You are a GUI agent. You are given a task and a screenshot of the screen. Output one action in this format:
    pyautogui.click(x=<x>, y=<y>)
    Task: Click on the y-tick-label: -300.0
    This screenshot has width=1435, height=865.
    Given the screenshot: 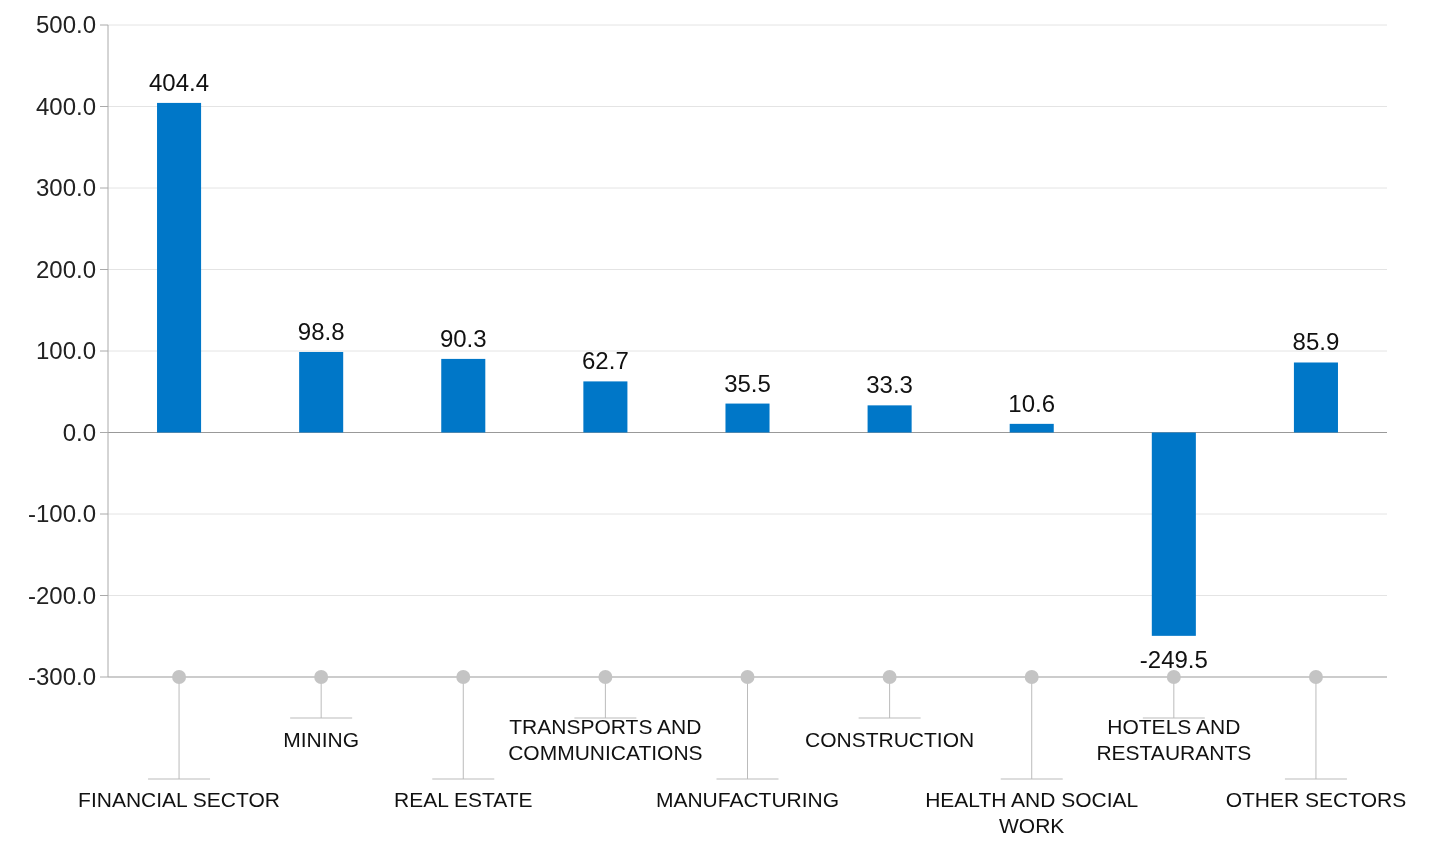 What is the action you would take?
    pyautogui.click(x=61, y=677)
    